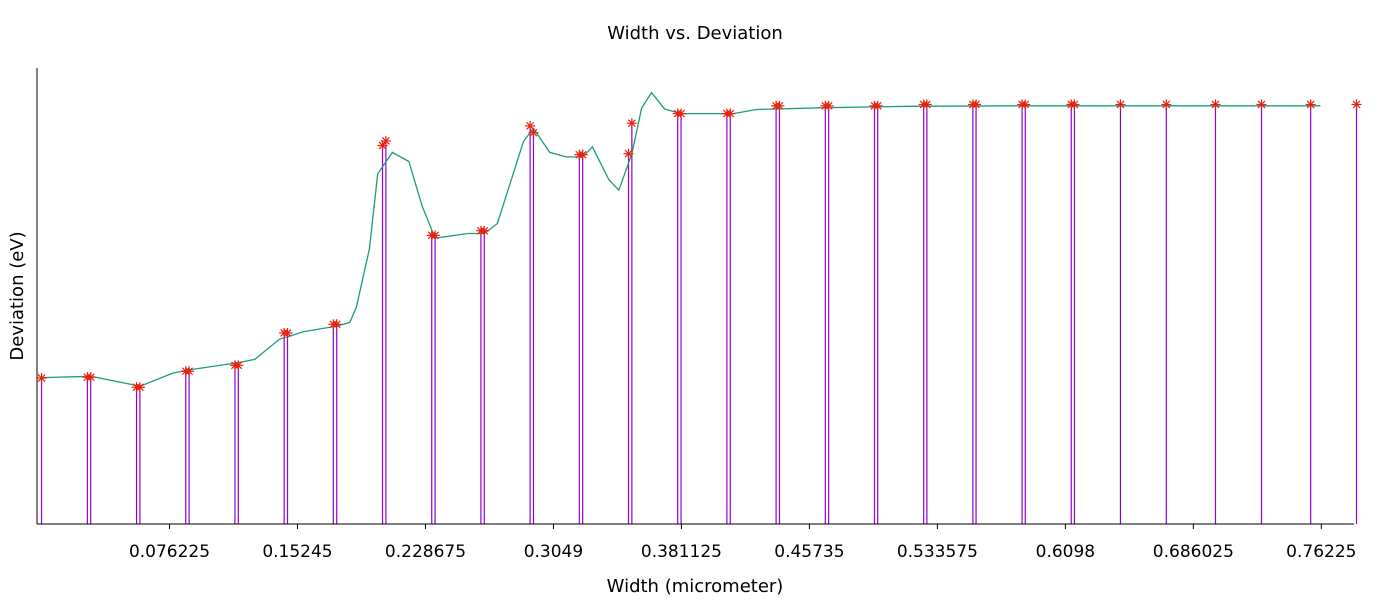 Image resolution: width=1378 pixels, height=603 pixels. I want to click on x-tick-label: 0.381125, so click(681, 552).